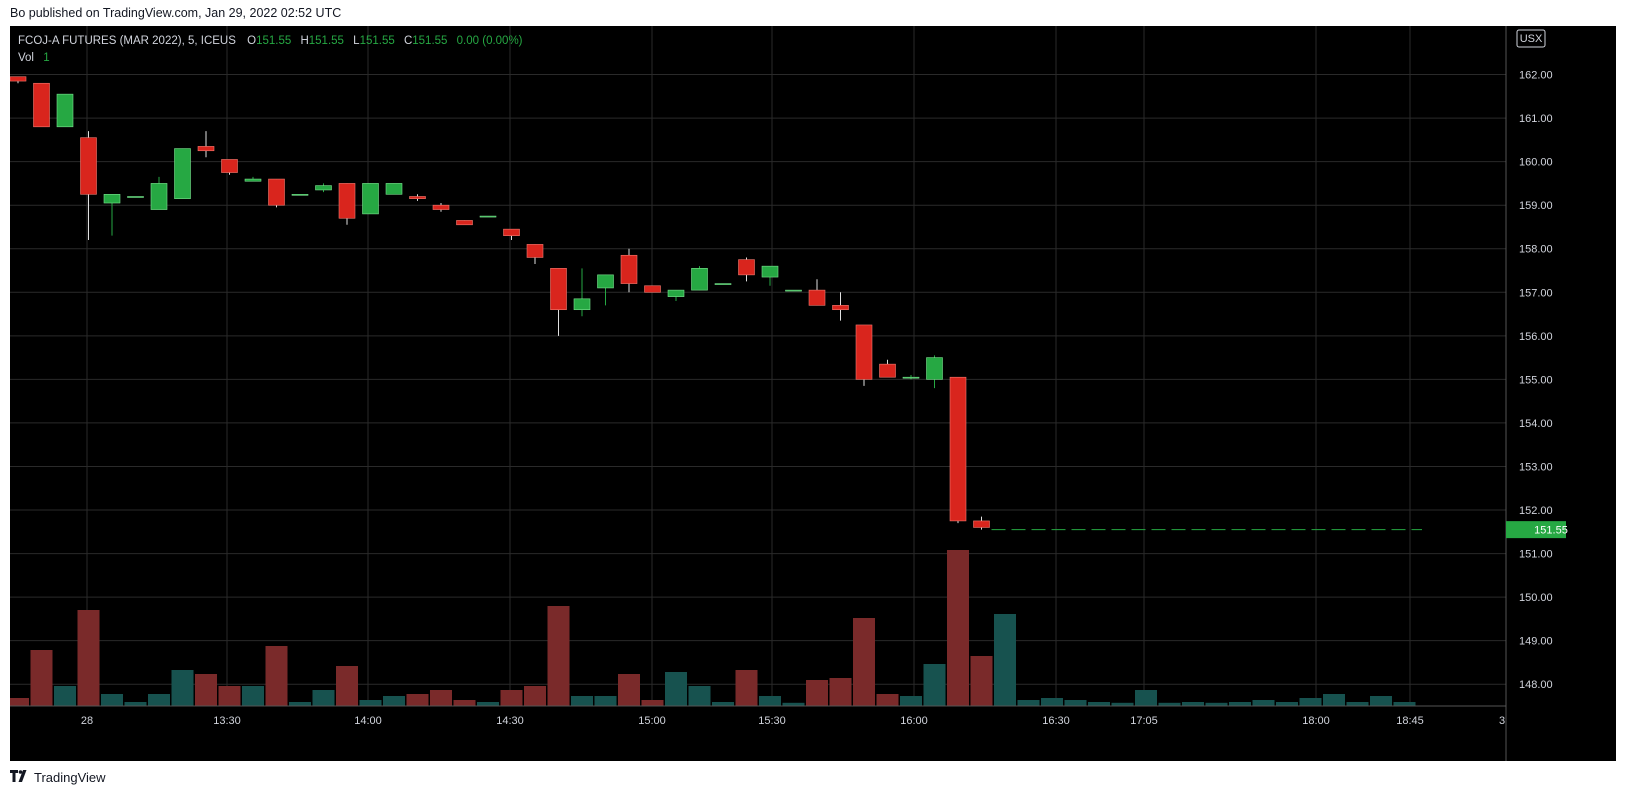  What do you see at coordinates (1536, 293) in the screenshot?
I see `price-tick-label: 157.00` at bounding box center [1536, 293].